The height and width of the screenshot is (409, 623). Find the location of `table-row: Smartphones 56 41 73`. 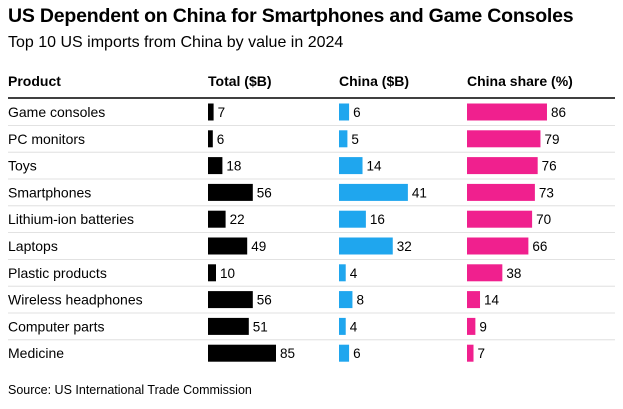

table-row: Smartphones 56 41 73 is located at coordinates (311, 195).